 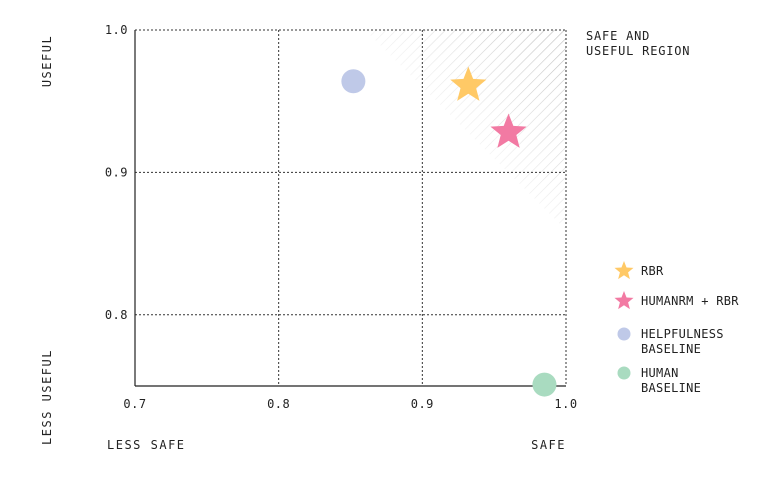 I want to click on data-point-helpfulness-baseline, so click(x=353, y=81).